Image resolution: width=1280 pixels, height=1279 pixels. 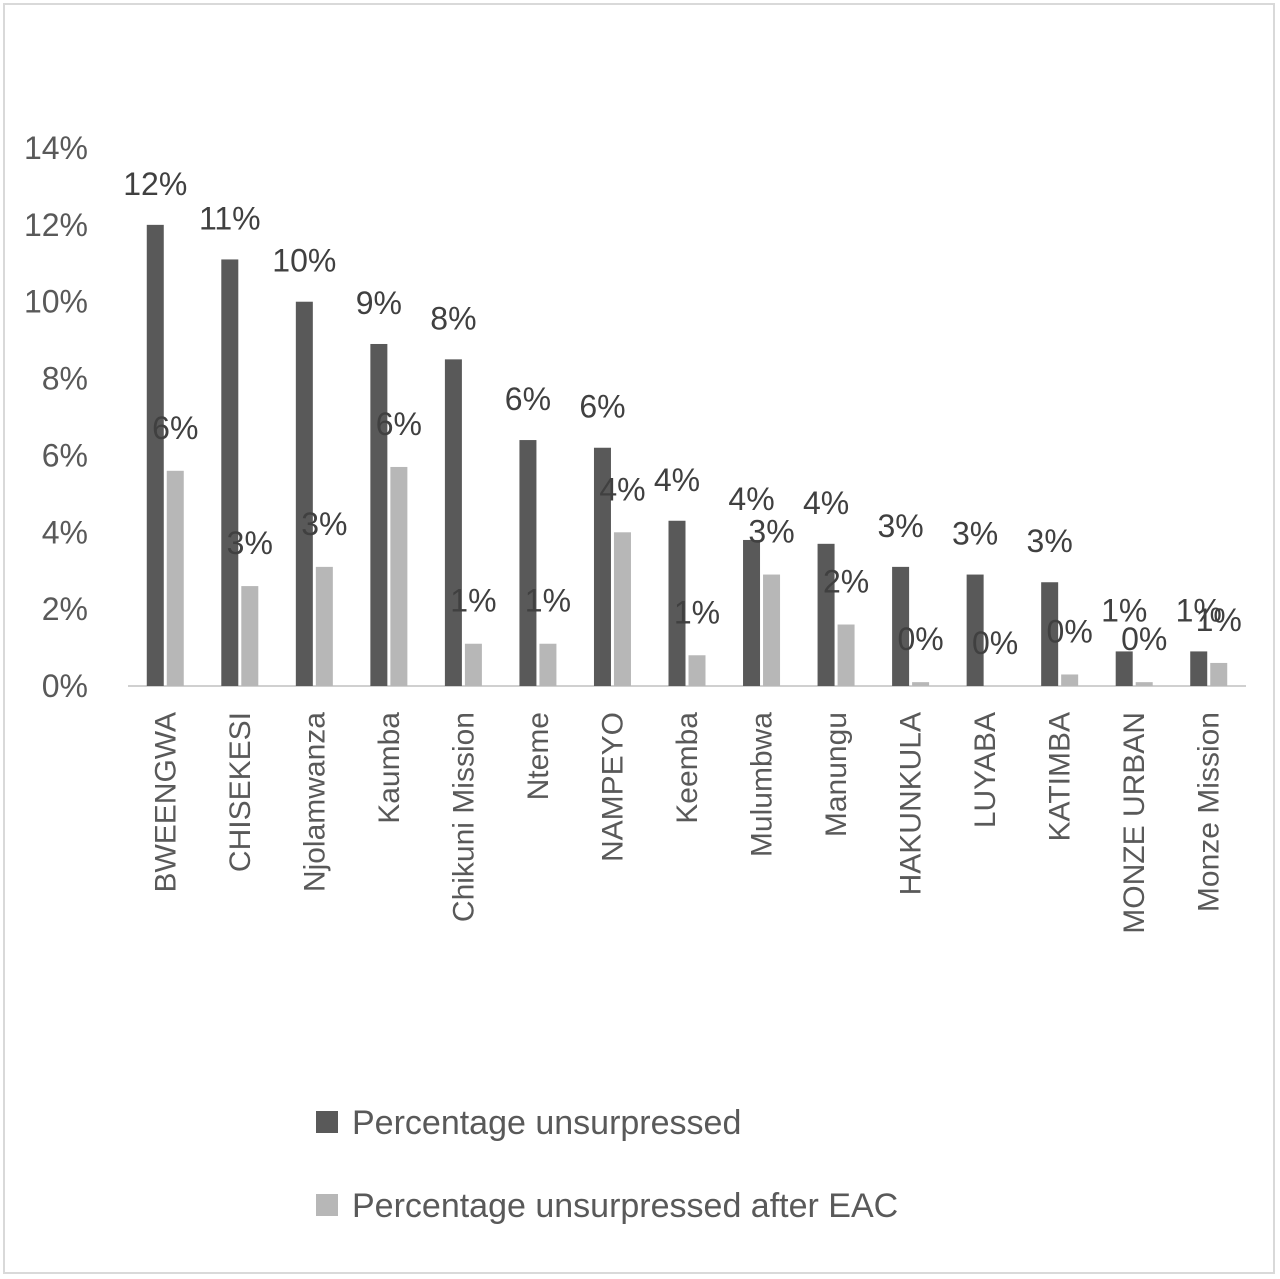 I want to click on y-tick-label: 6%, so click(x=65, y=455).